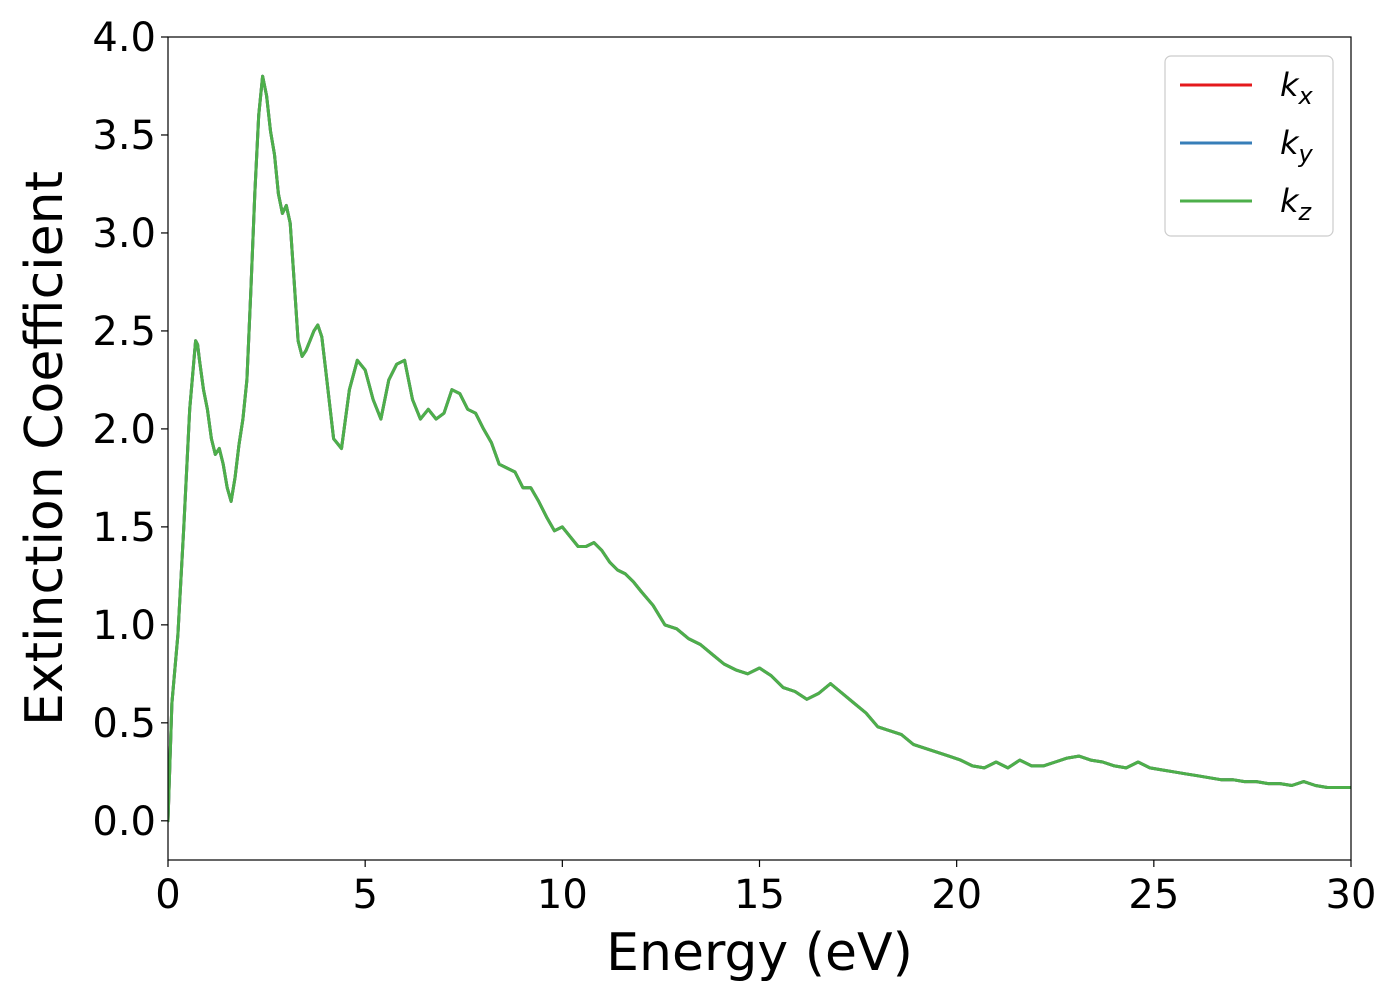  Describe the element at coordinates (562, 895) in the screenshot. I see `x-tick-label: 10` at that location.